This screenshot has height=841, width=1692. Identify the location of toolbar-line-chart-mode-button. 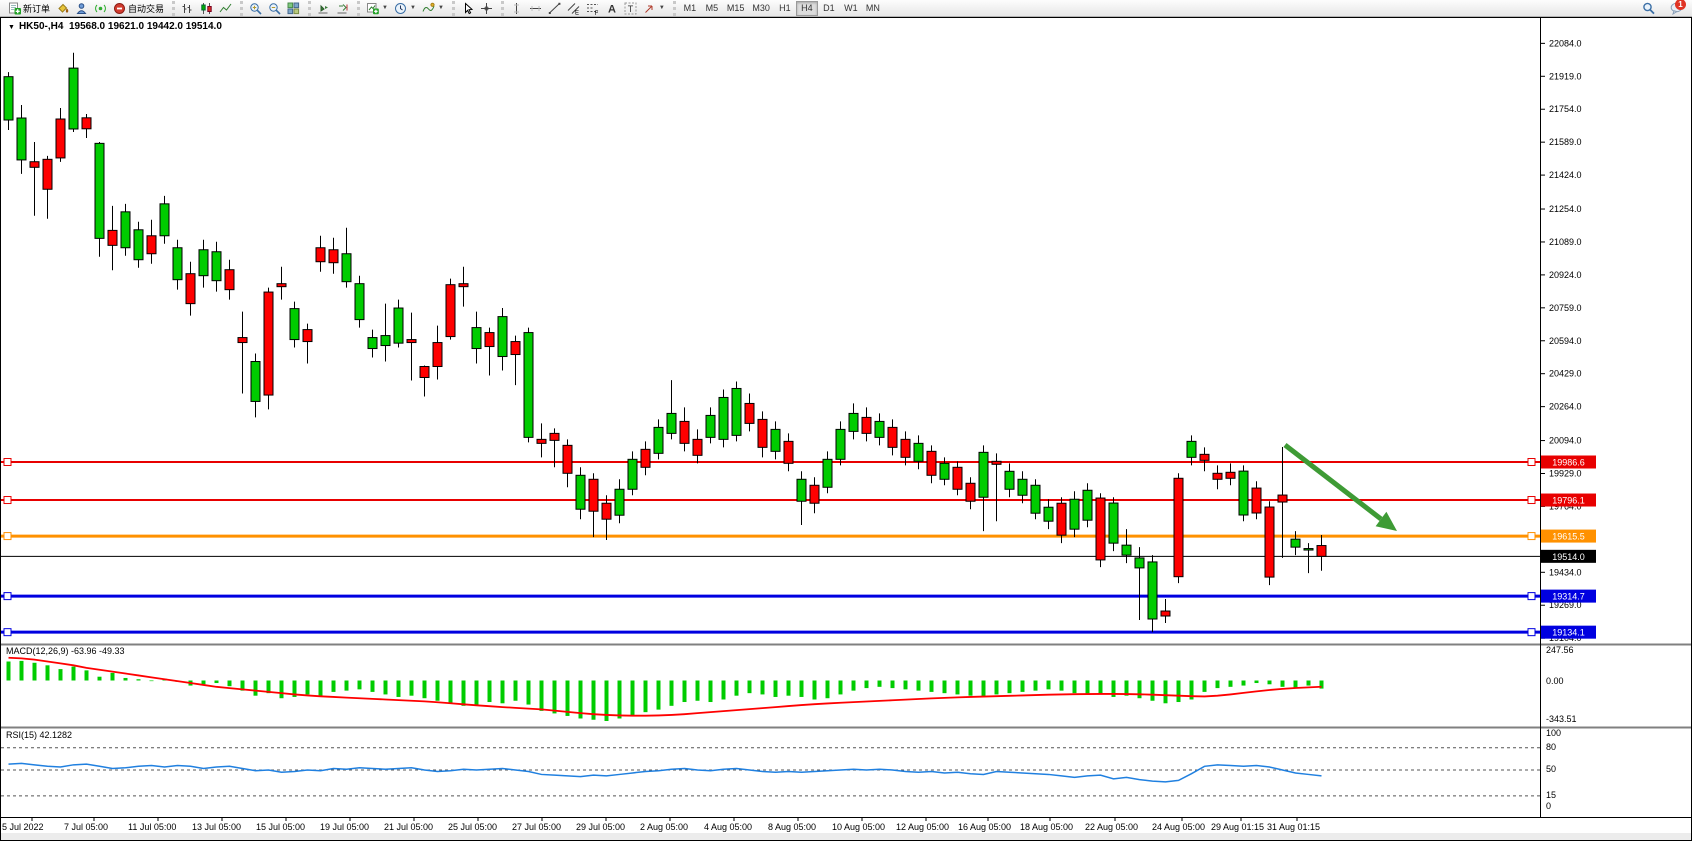
(225, 8).